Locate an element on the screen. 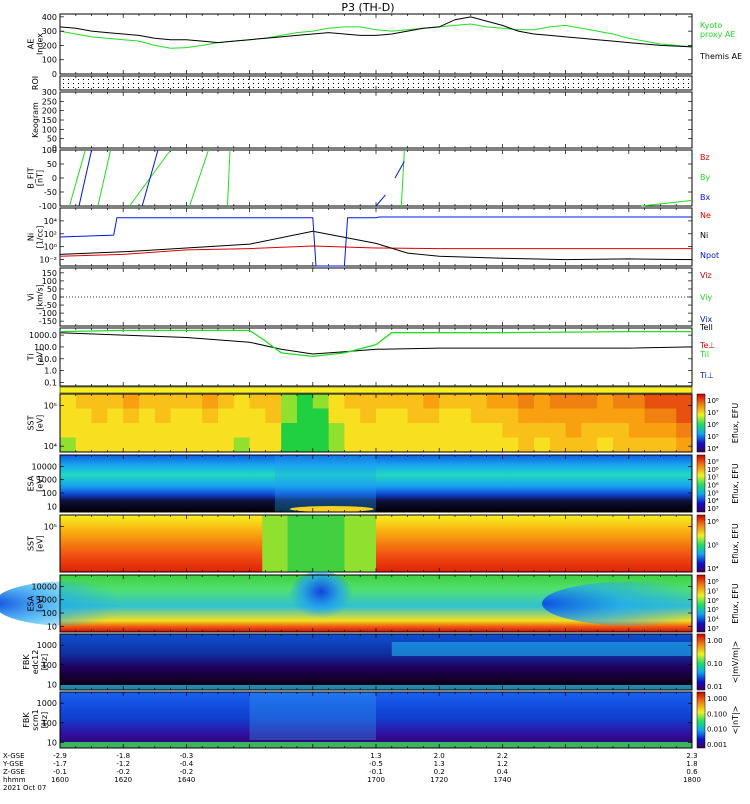 The height and width of the screenshot is (804, 750). x-row-value: 2.3 is located at coordinates (691, 756).